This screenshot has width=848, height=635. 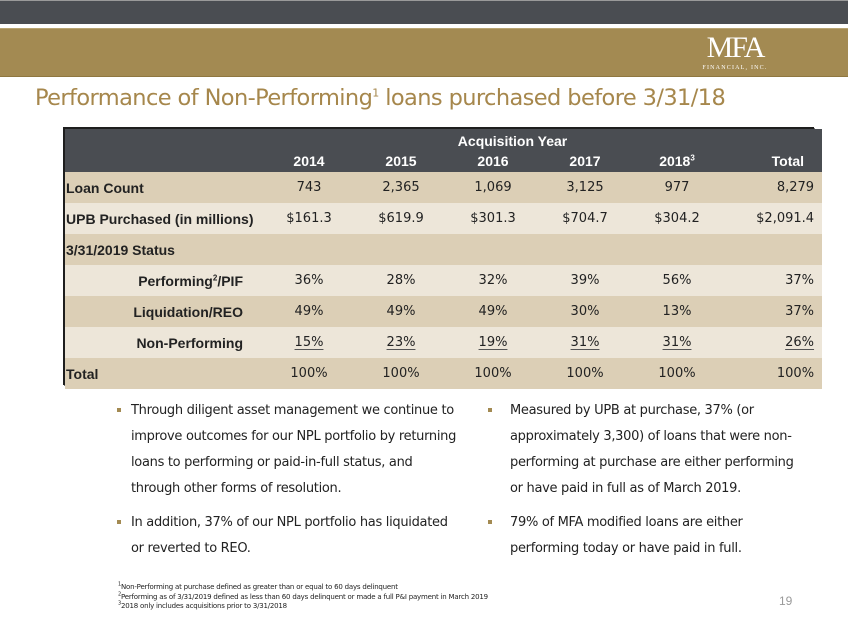 I want to click on column-header: Total, so click(x=772, y=160).